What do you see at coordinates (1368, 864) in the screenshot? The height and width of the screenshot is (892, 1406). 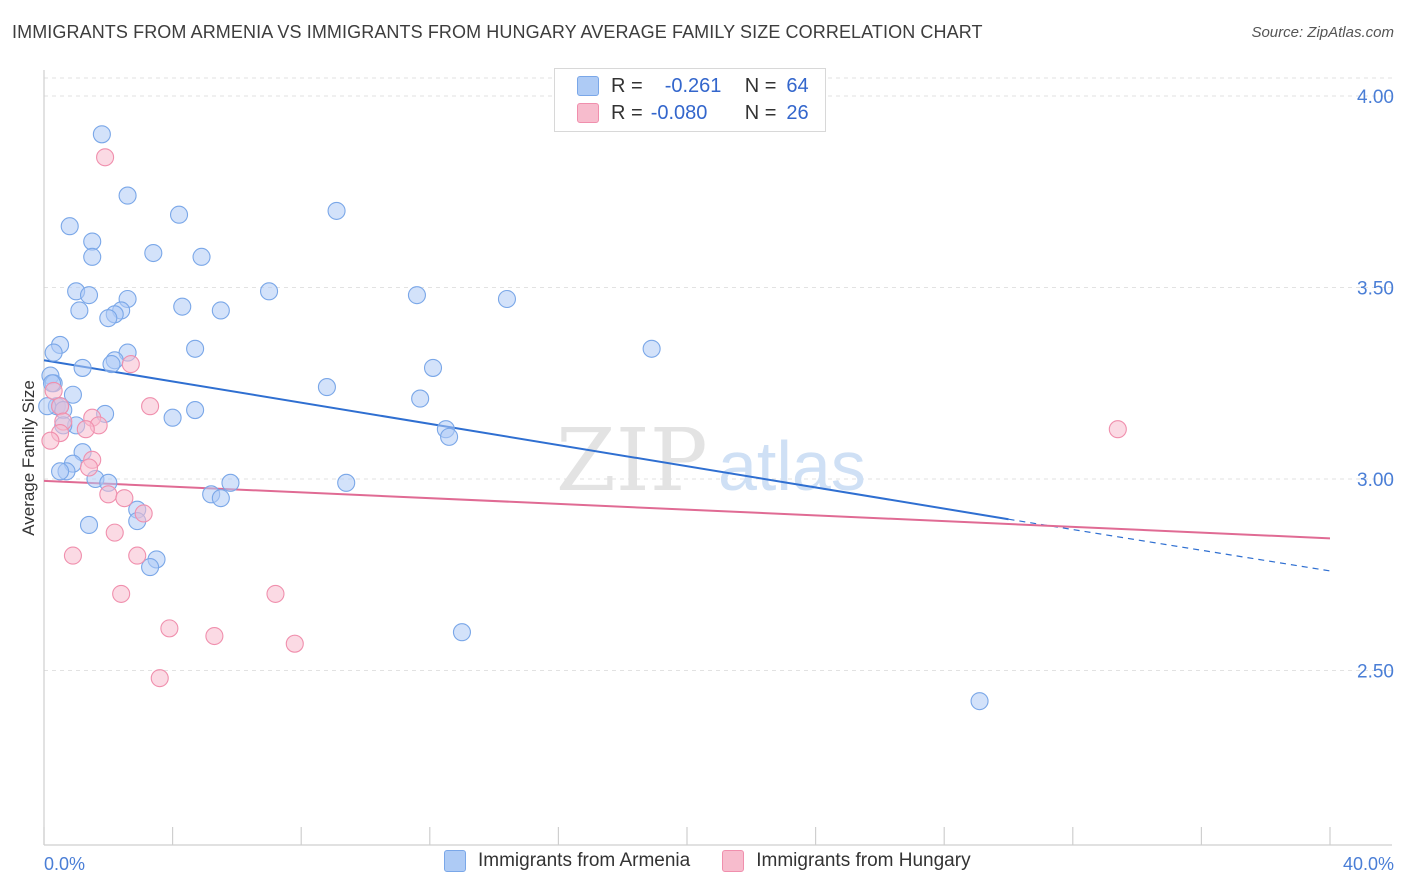 I see `x-tick-label: 40.0%` at bounding box center [1368, 864].